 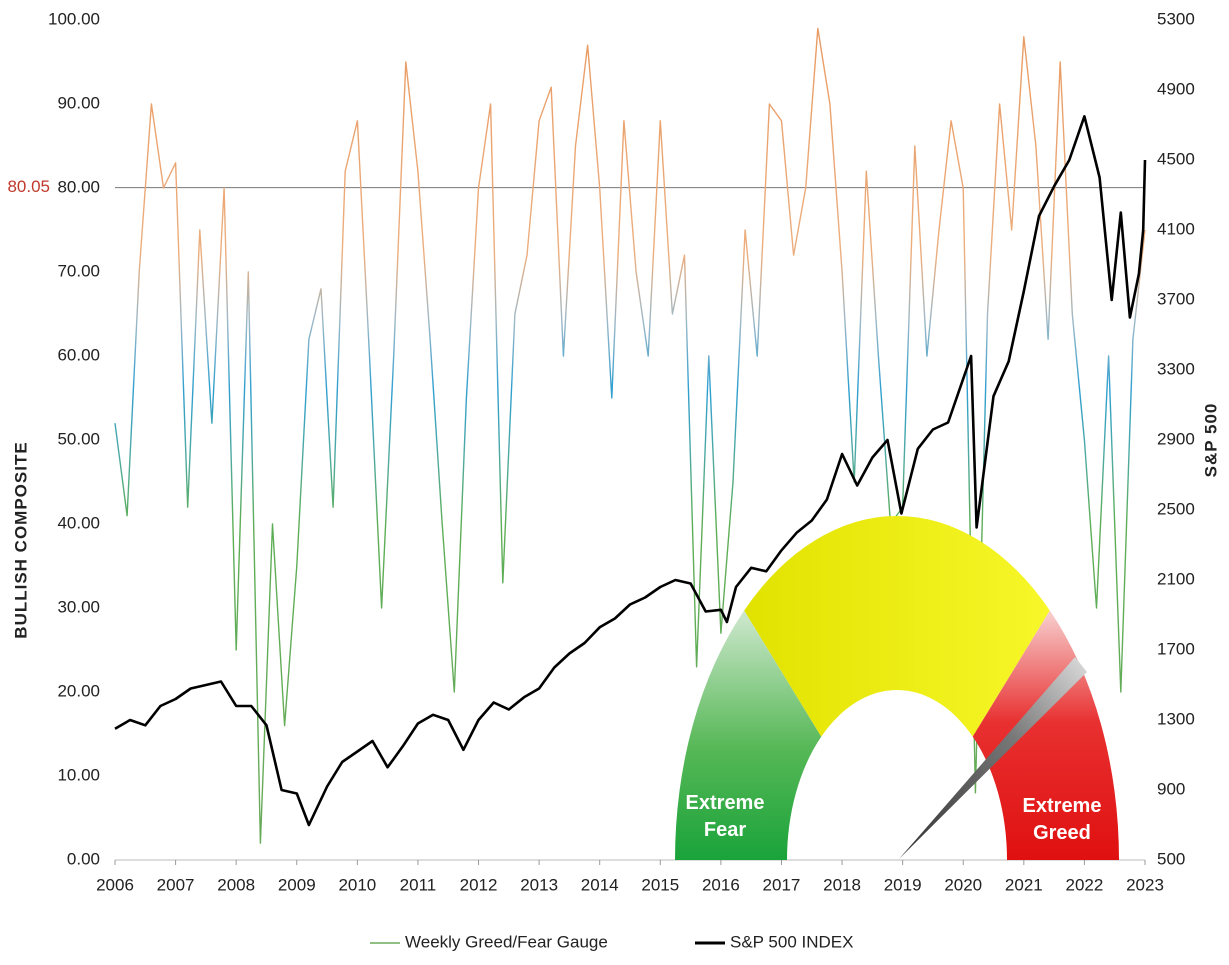 What do you see at coordinates (78, 690) in the screenshot?
I see `y-tick-label: 20.00` at bounding box center [78, 690].